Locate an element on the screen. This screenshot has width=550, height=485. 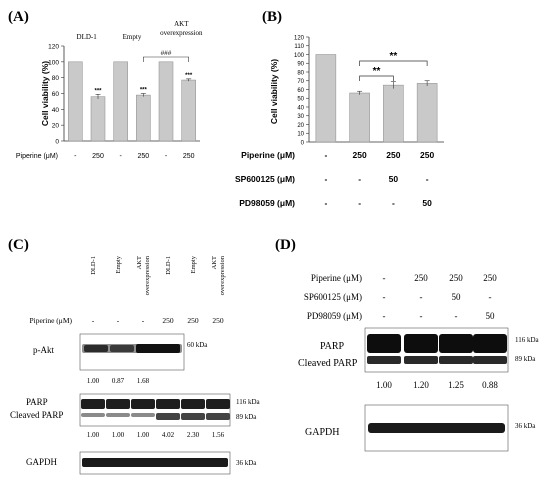
band-ratio: 0.88 is located at coordinates (490, 385).